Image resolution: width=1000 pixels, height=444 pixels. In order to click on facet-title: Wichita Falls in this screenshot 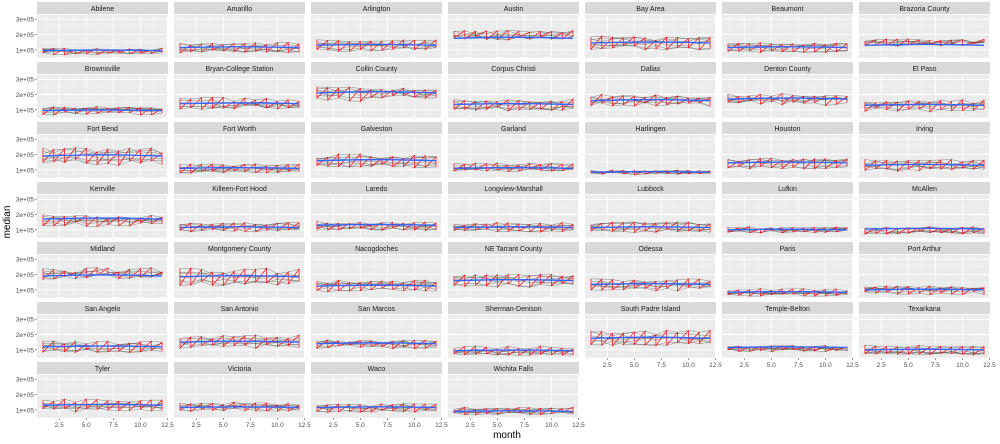, I will do `click(514, 369)`.